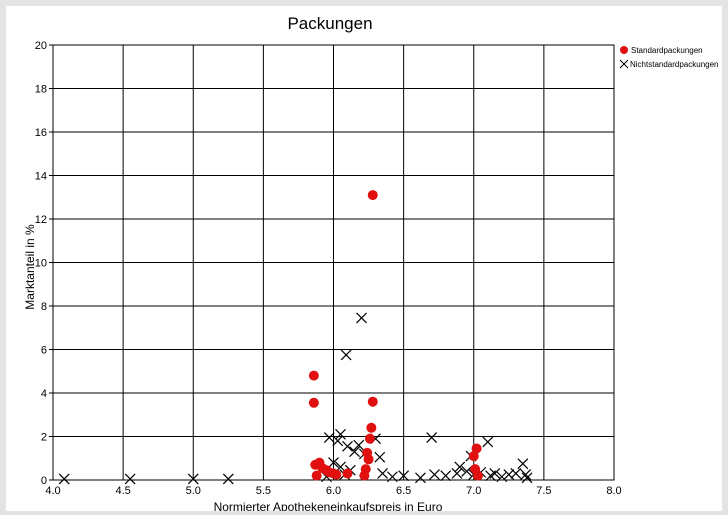  I want to click on x-tick-label: 6.5, so click(403, 491).